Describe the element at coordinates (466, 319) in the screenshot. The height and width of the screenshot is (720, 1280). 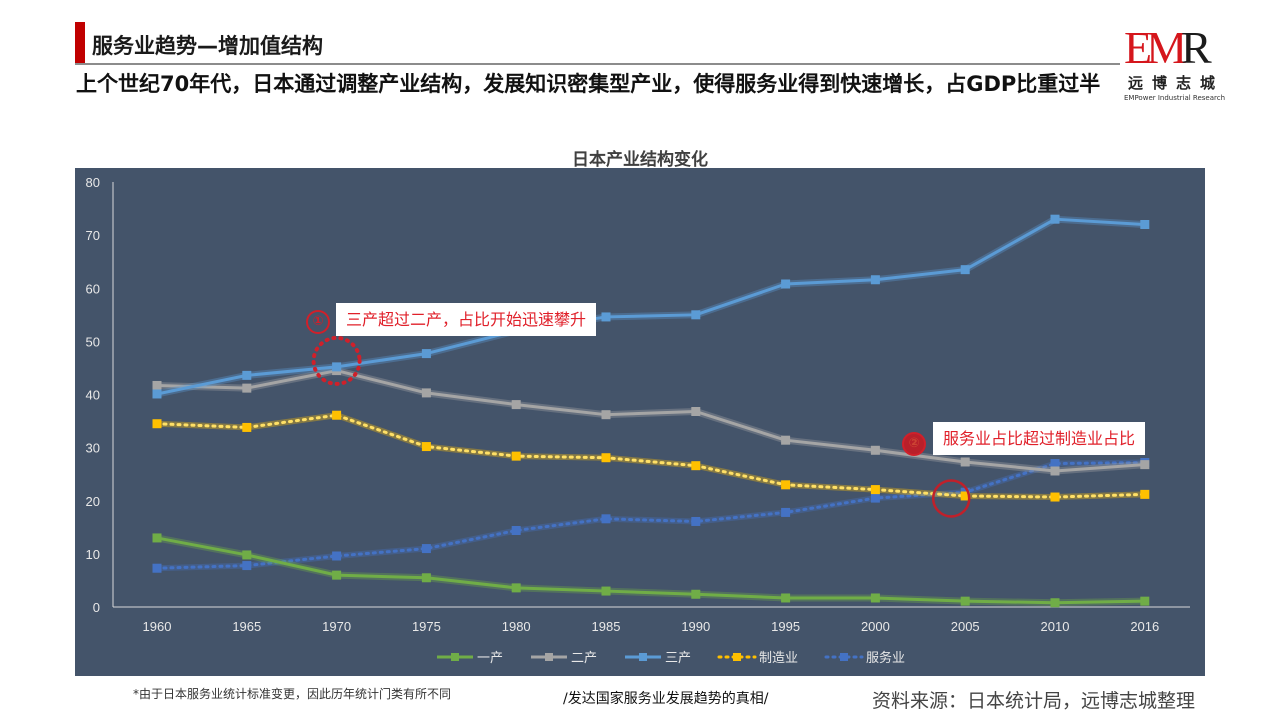
I see `annotation-callout-1: 三产超过二产，占比开始迅速攀升` at that location.